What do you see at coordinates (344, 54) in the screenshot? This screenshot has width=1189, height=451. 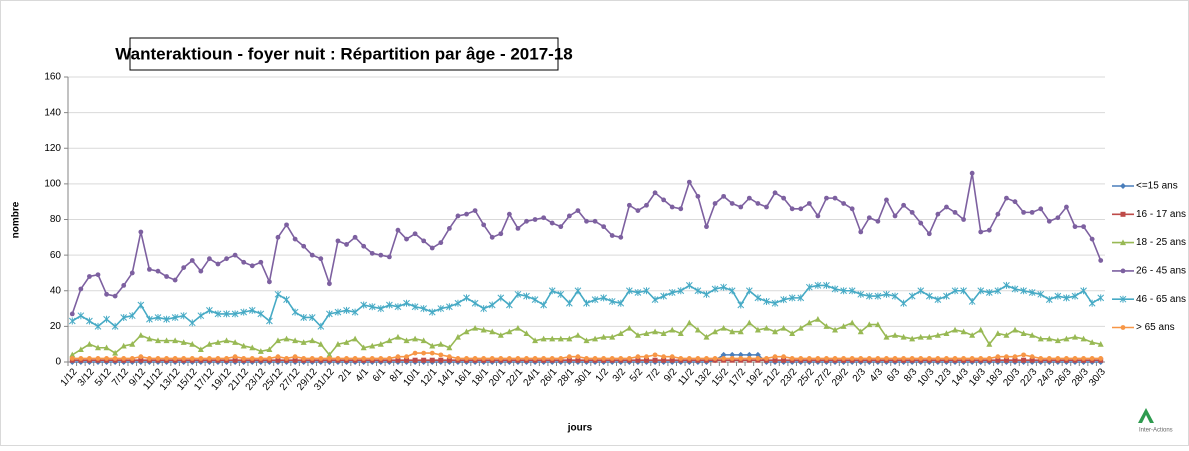 I see `title-box` at bounding box center [344, 54].